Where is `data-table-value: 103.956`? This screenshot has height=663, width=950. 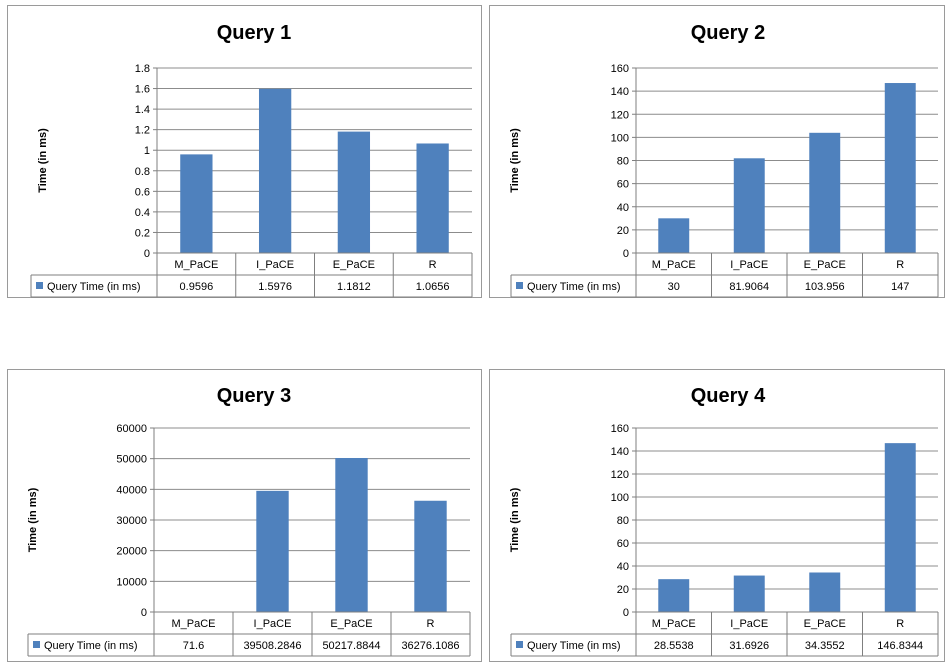
data-table-value: 103.956 is located at coordinates (825, 287).